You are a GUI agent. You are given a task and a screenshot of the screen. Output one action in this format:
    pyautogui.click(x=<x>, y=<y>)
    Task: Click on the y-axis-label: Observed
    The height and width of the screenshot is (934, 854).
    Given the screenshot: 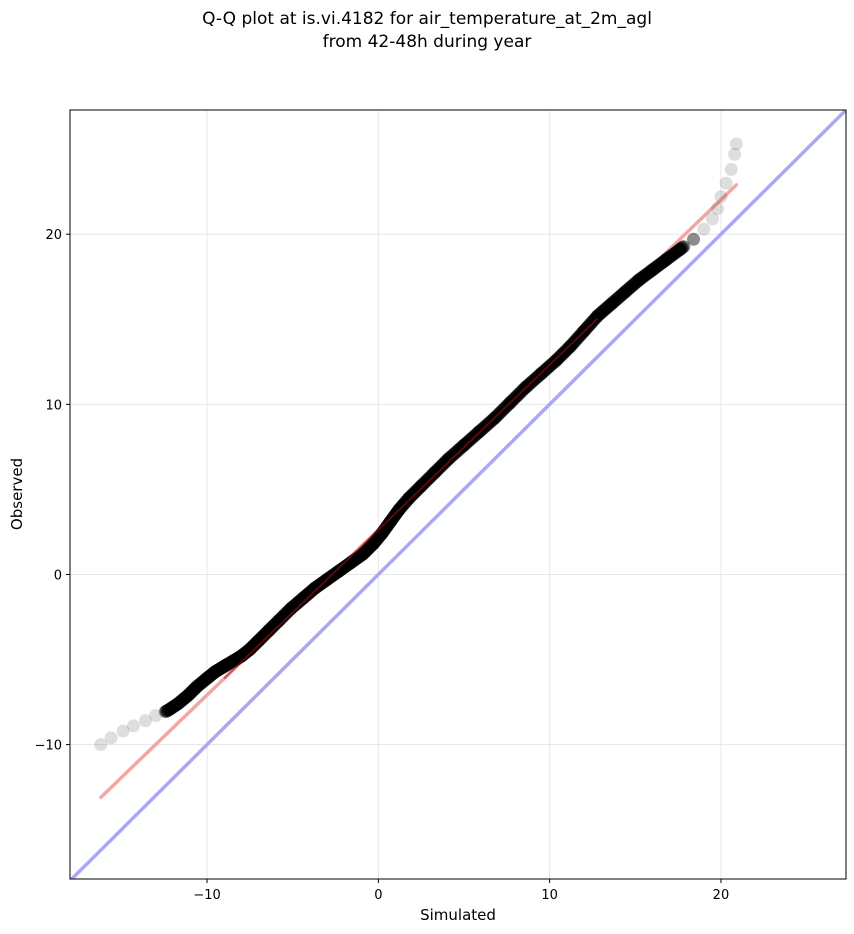 What is the action you would take?
    pyautogui.click(x=17, y=494)
    